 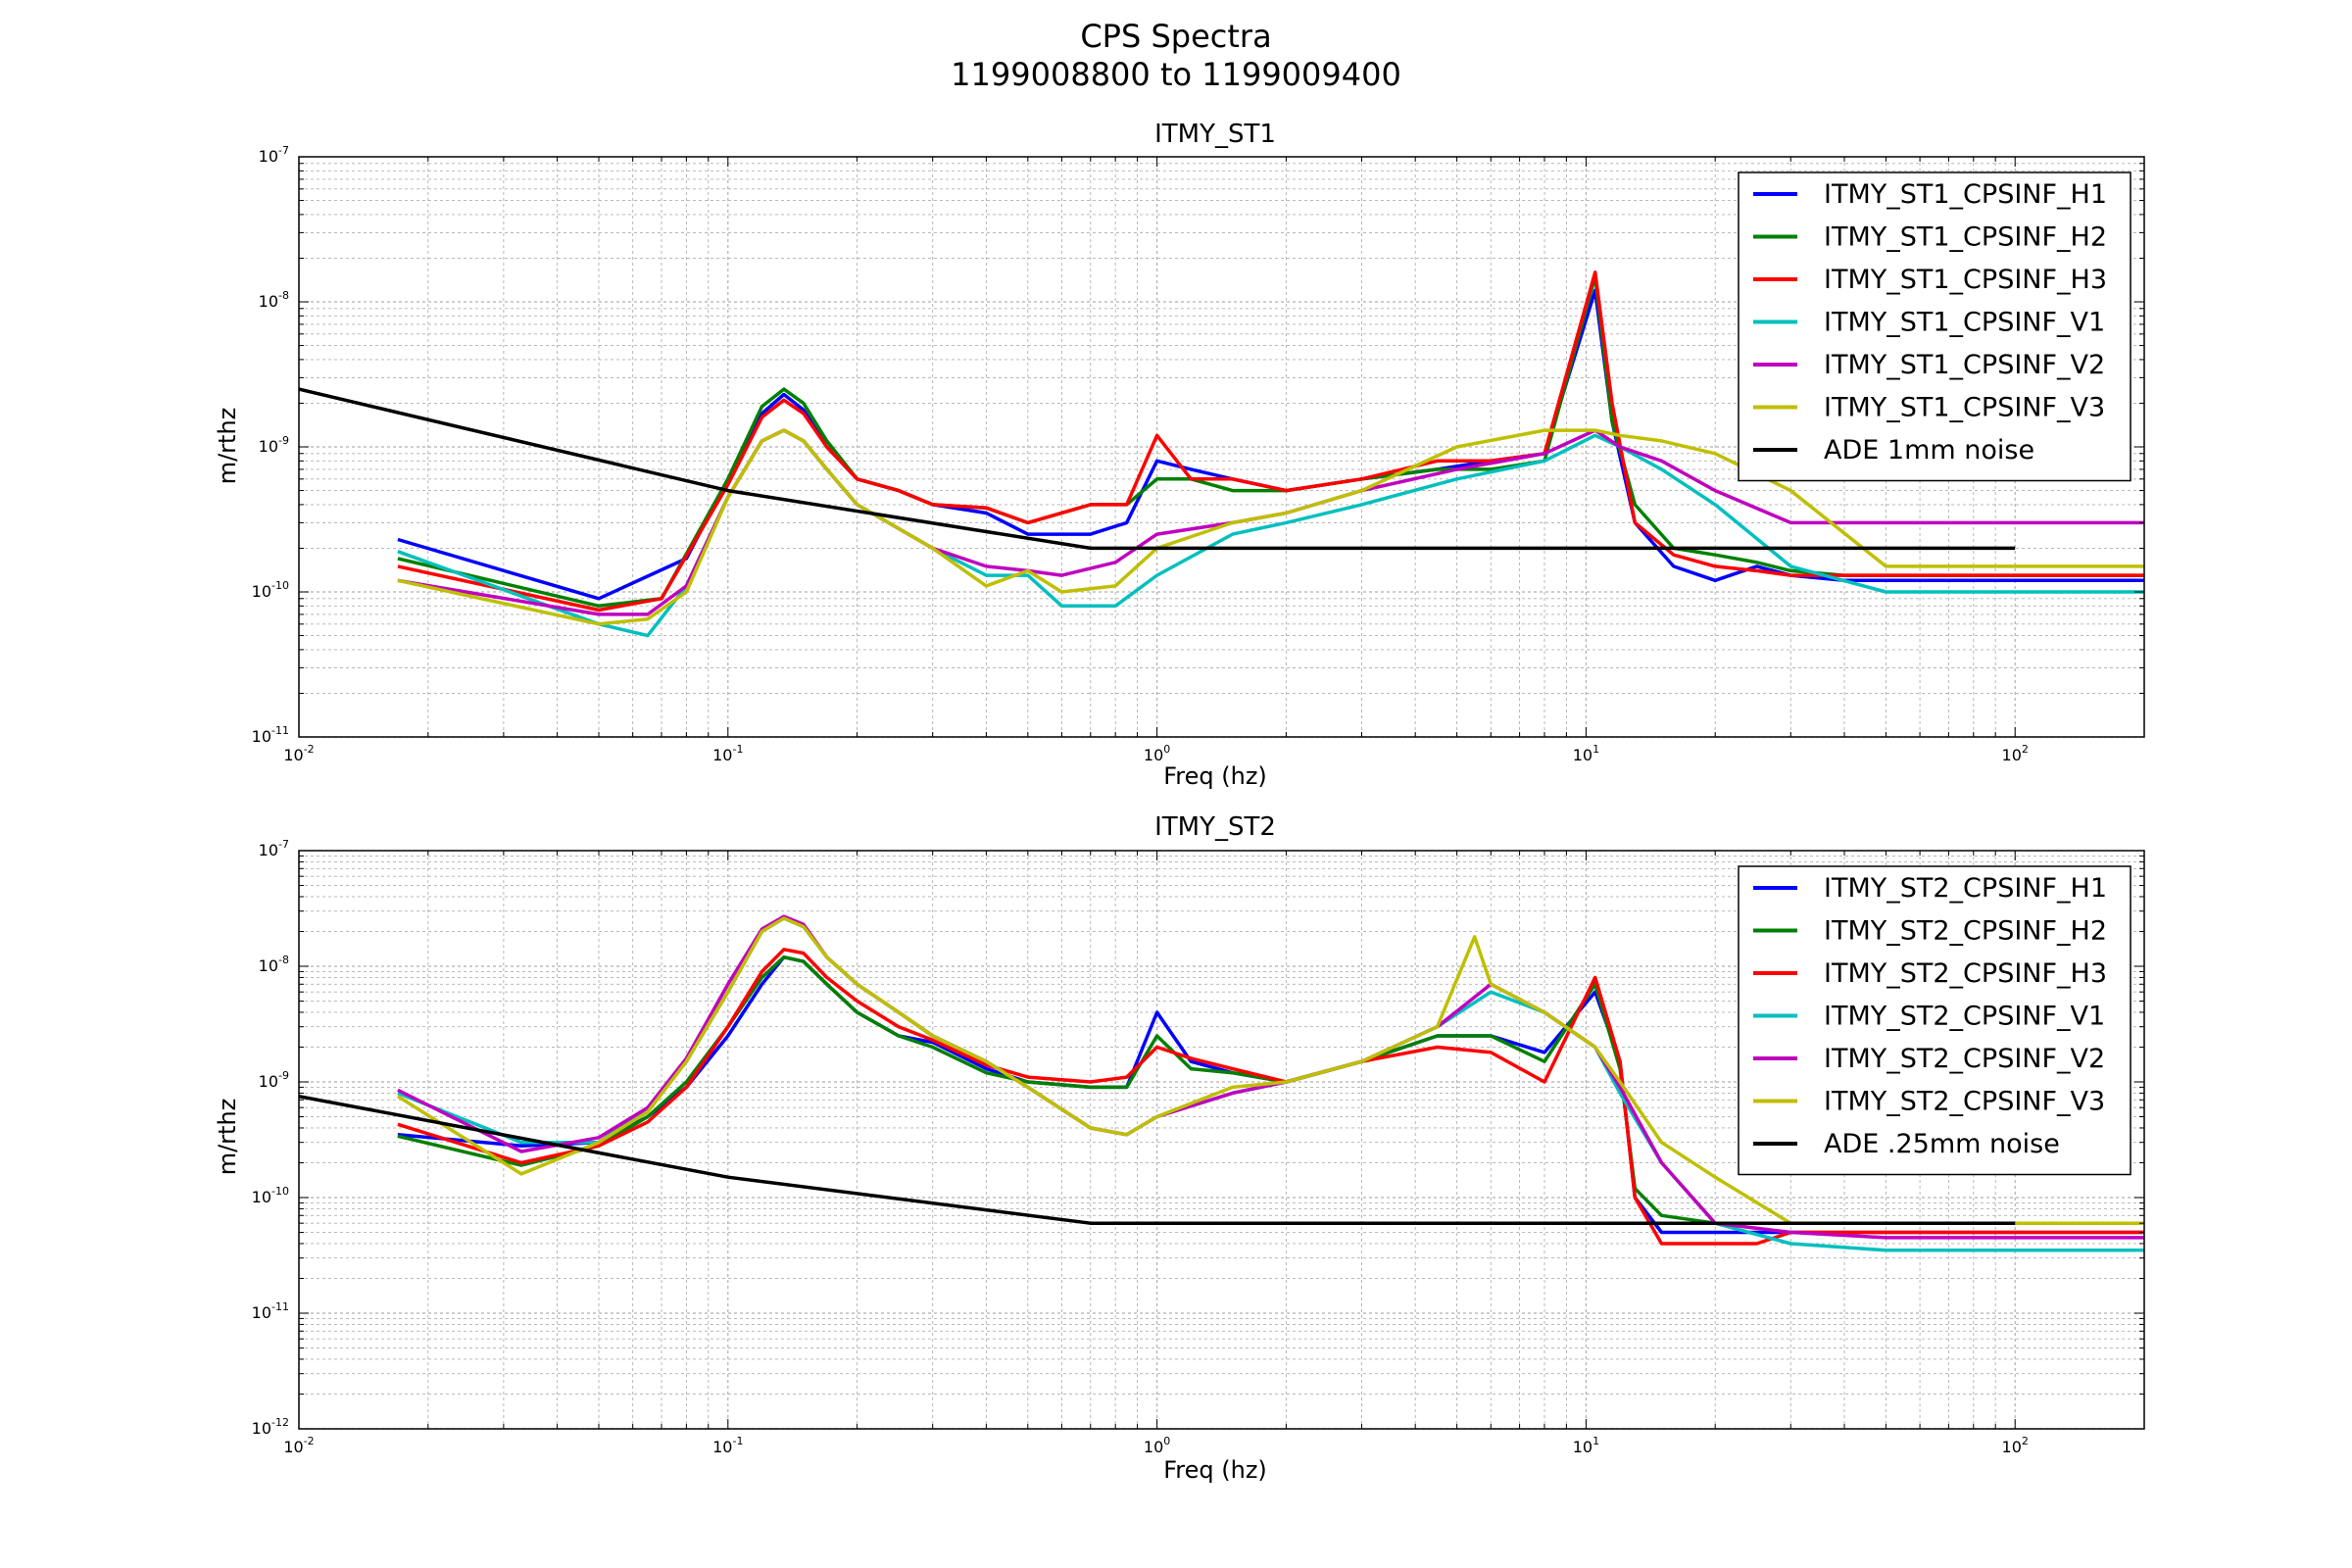 I want to click on legend-label: ITMY_ST2_CPSINF_H2, so click(x=1965, y=931).